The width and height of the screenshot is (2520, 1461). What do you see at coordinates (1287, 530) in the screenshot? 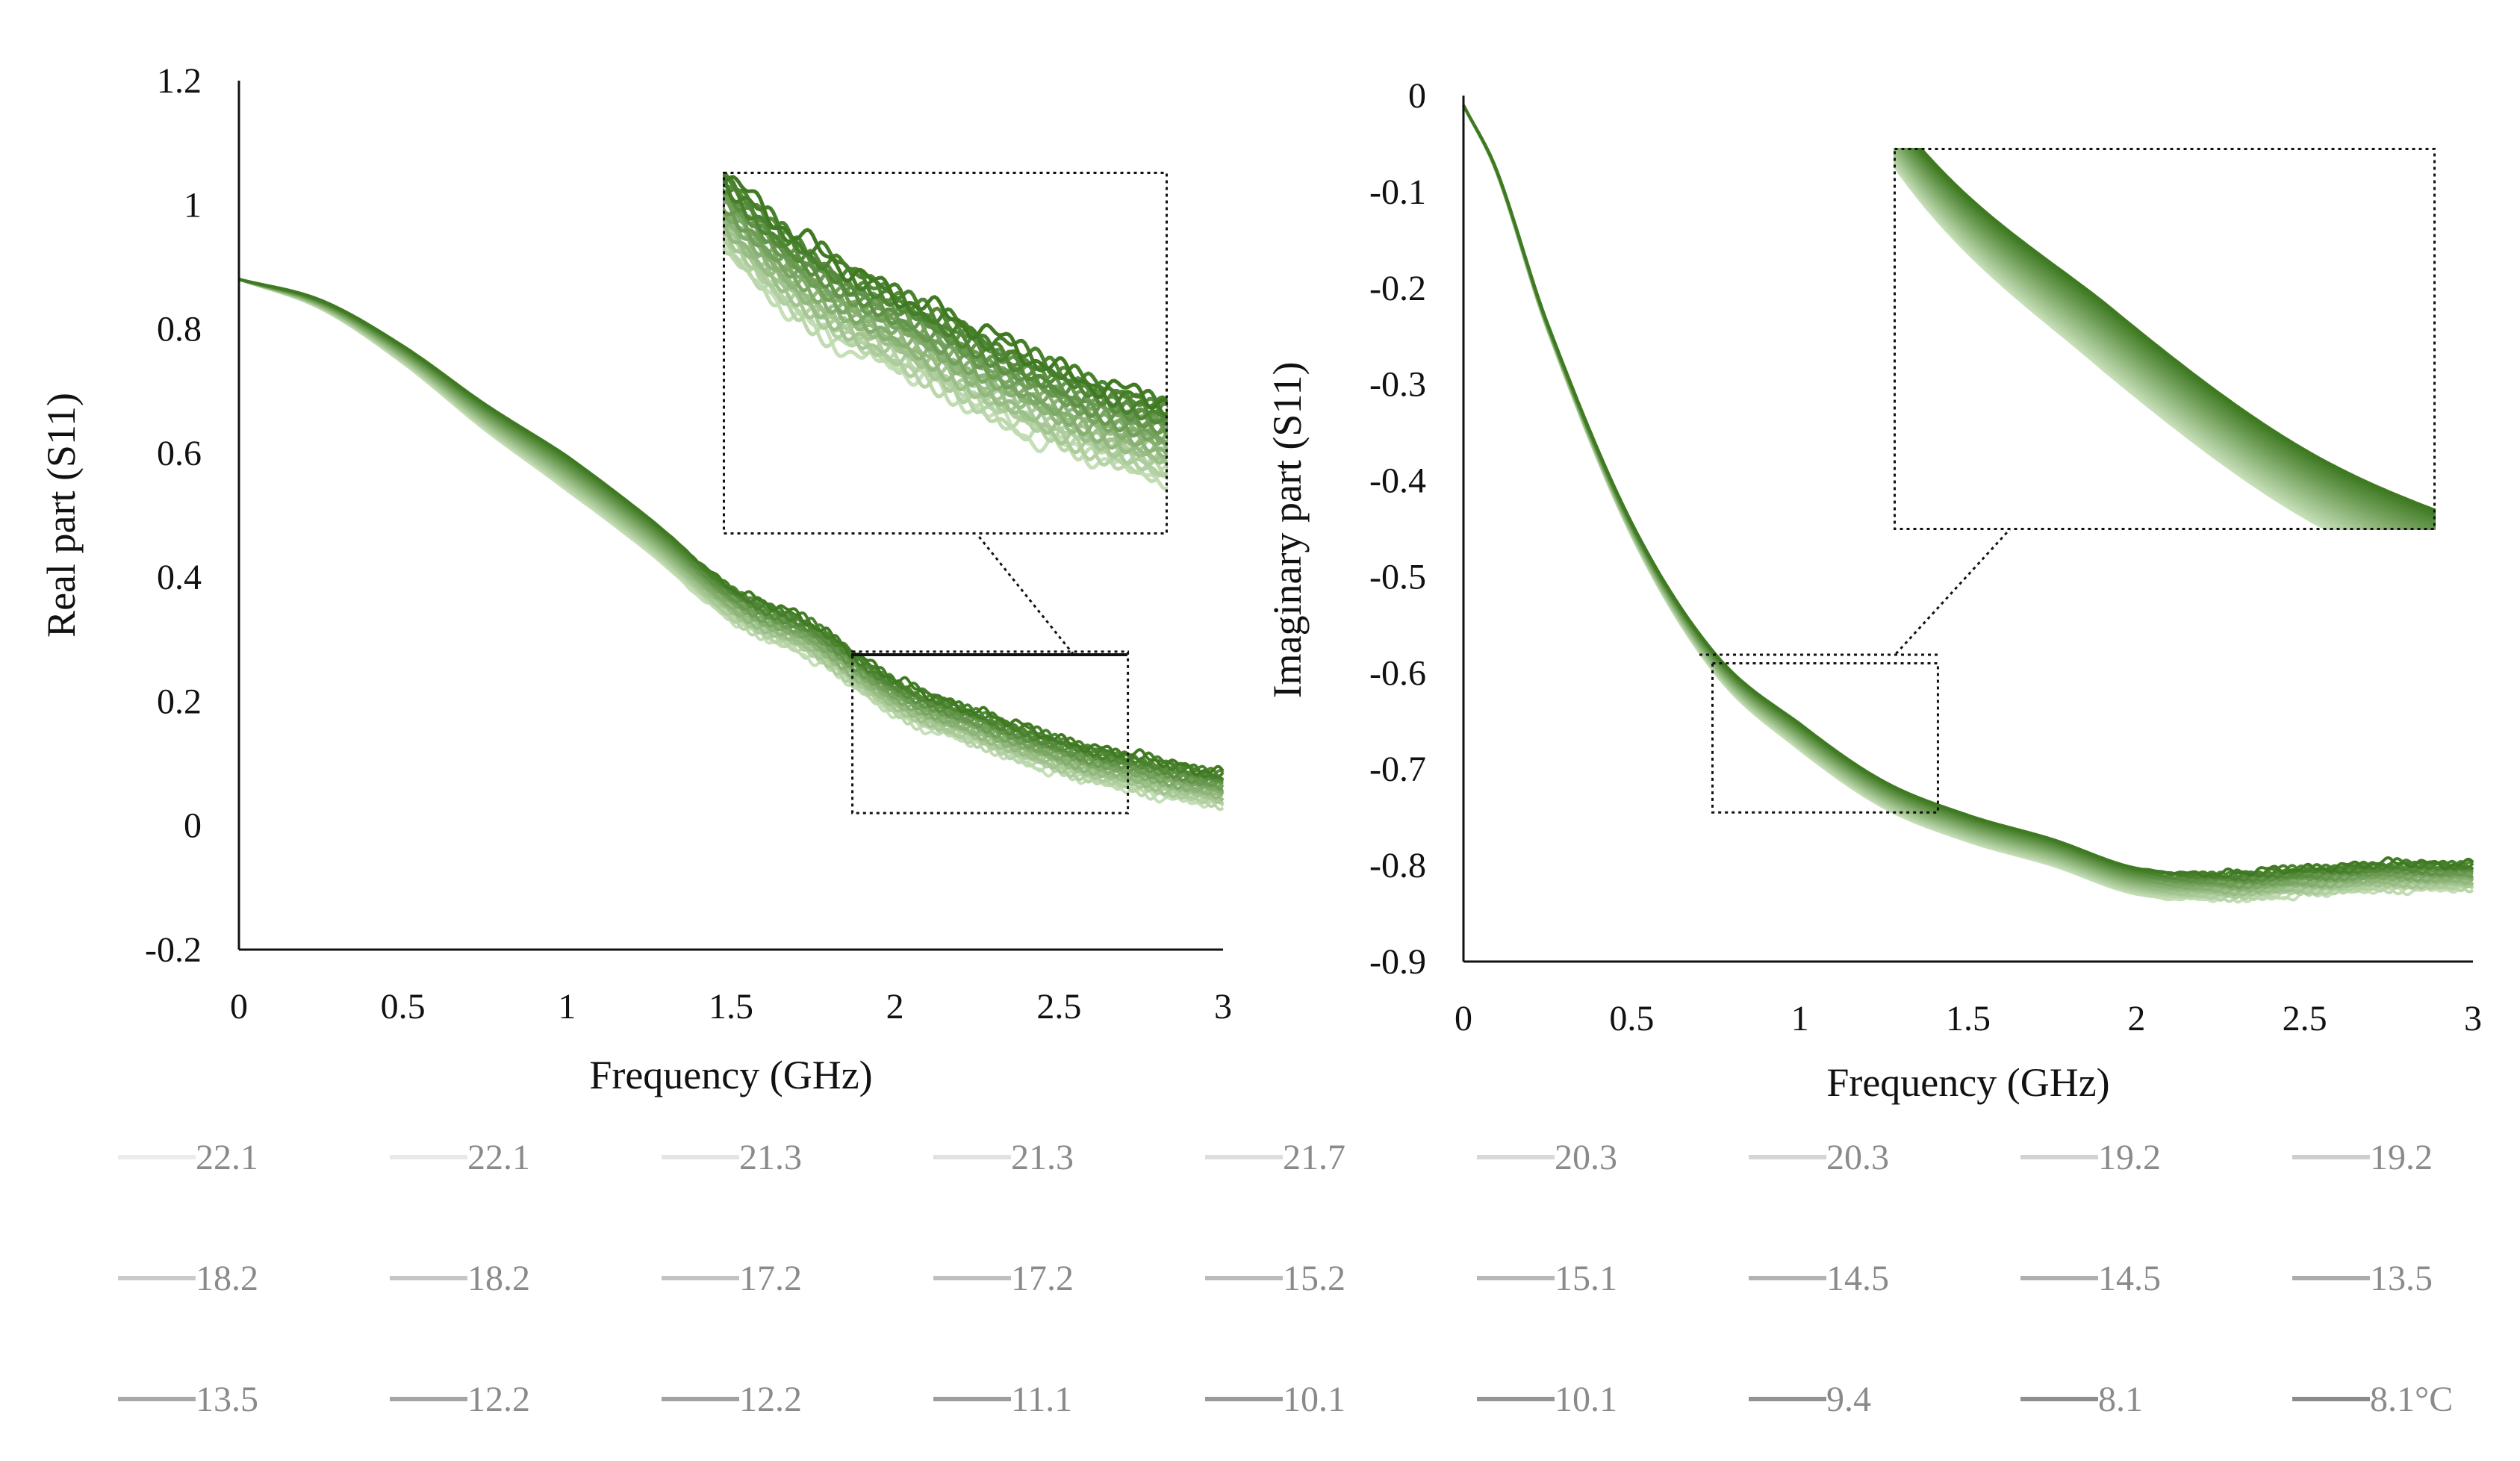
I see `imag-y-axis-title: Imaginary part (S11)` at bounding box center [1287, 530].